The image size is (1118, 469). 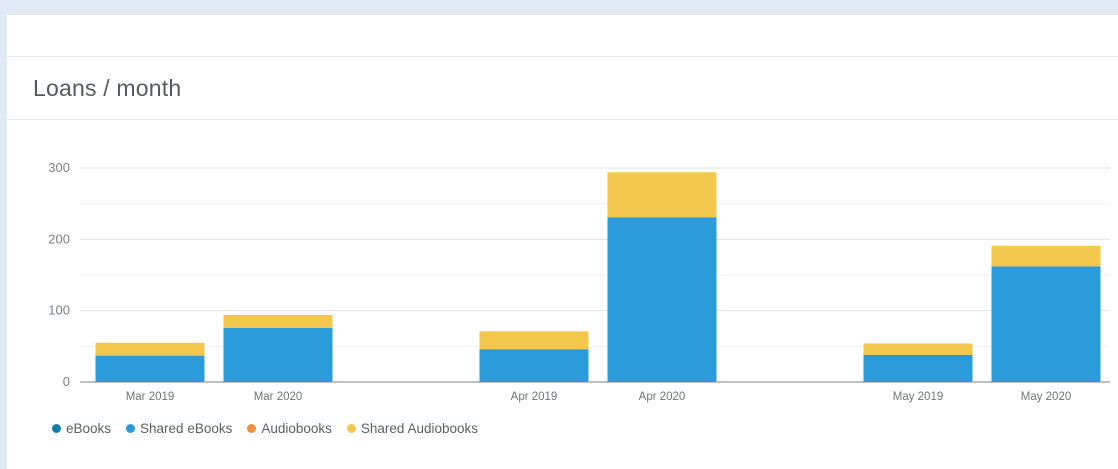 I want to click on y-tick-label: 100, so click(x=59, y=310).